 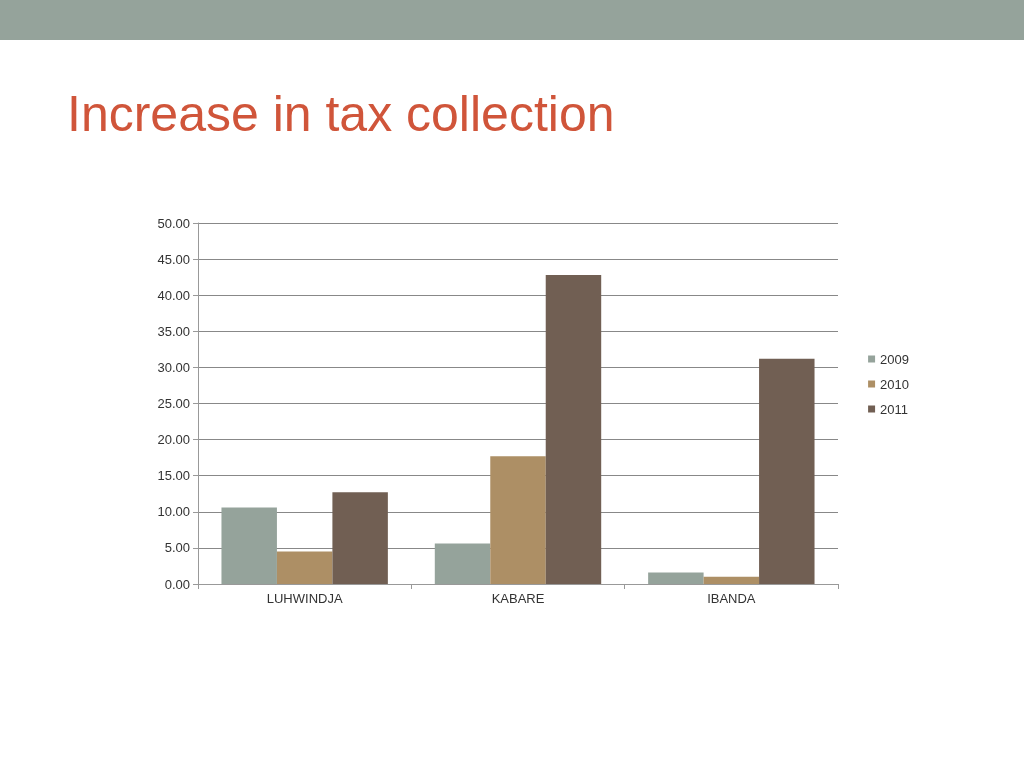 I want to click on y-tick-label: 45.00, so click(x=173, y=259).